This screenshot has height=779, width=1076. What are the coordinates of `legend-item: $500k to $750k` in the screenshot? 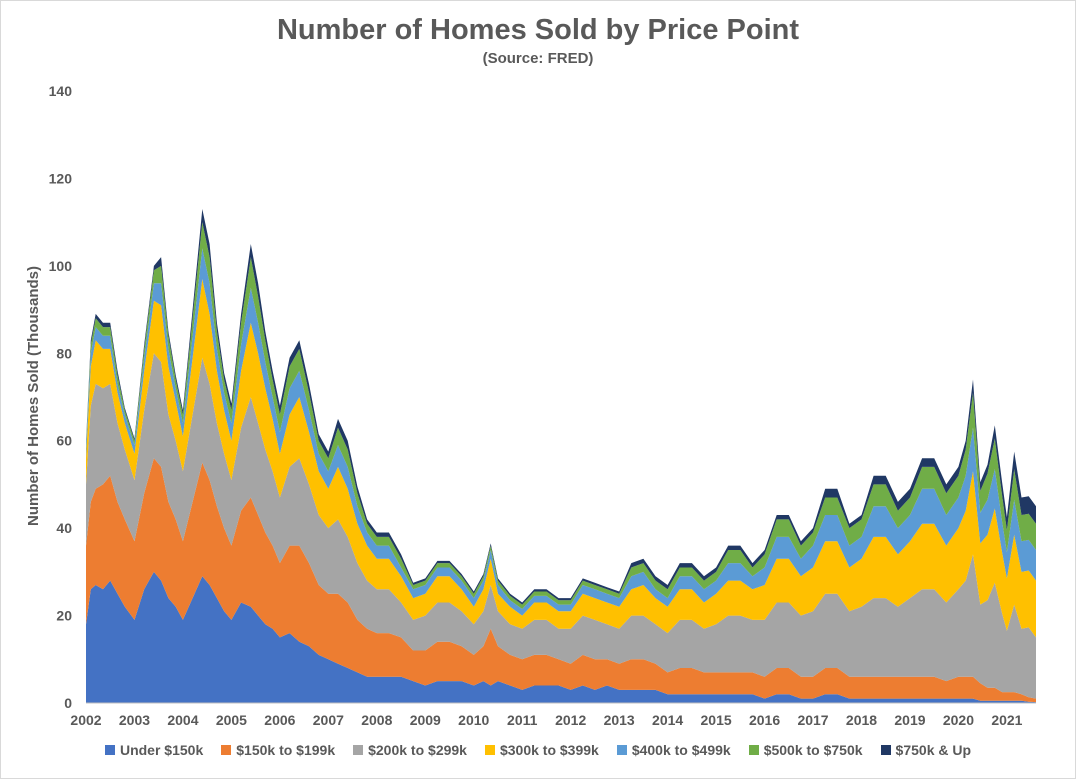 It's located at (805, 750).